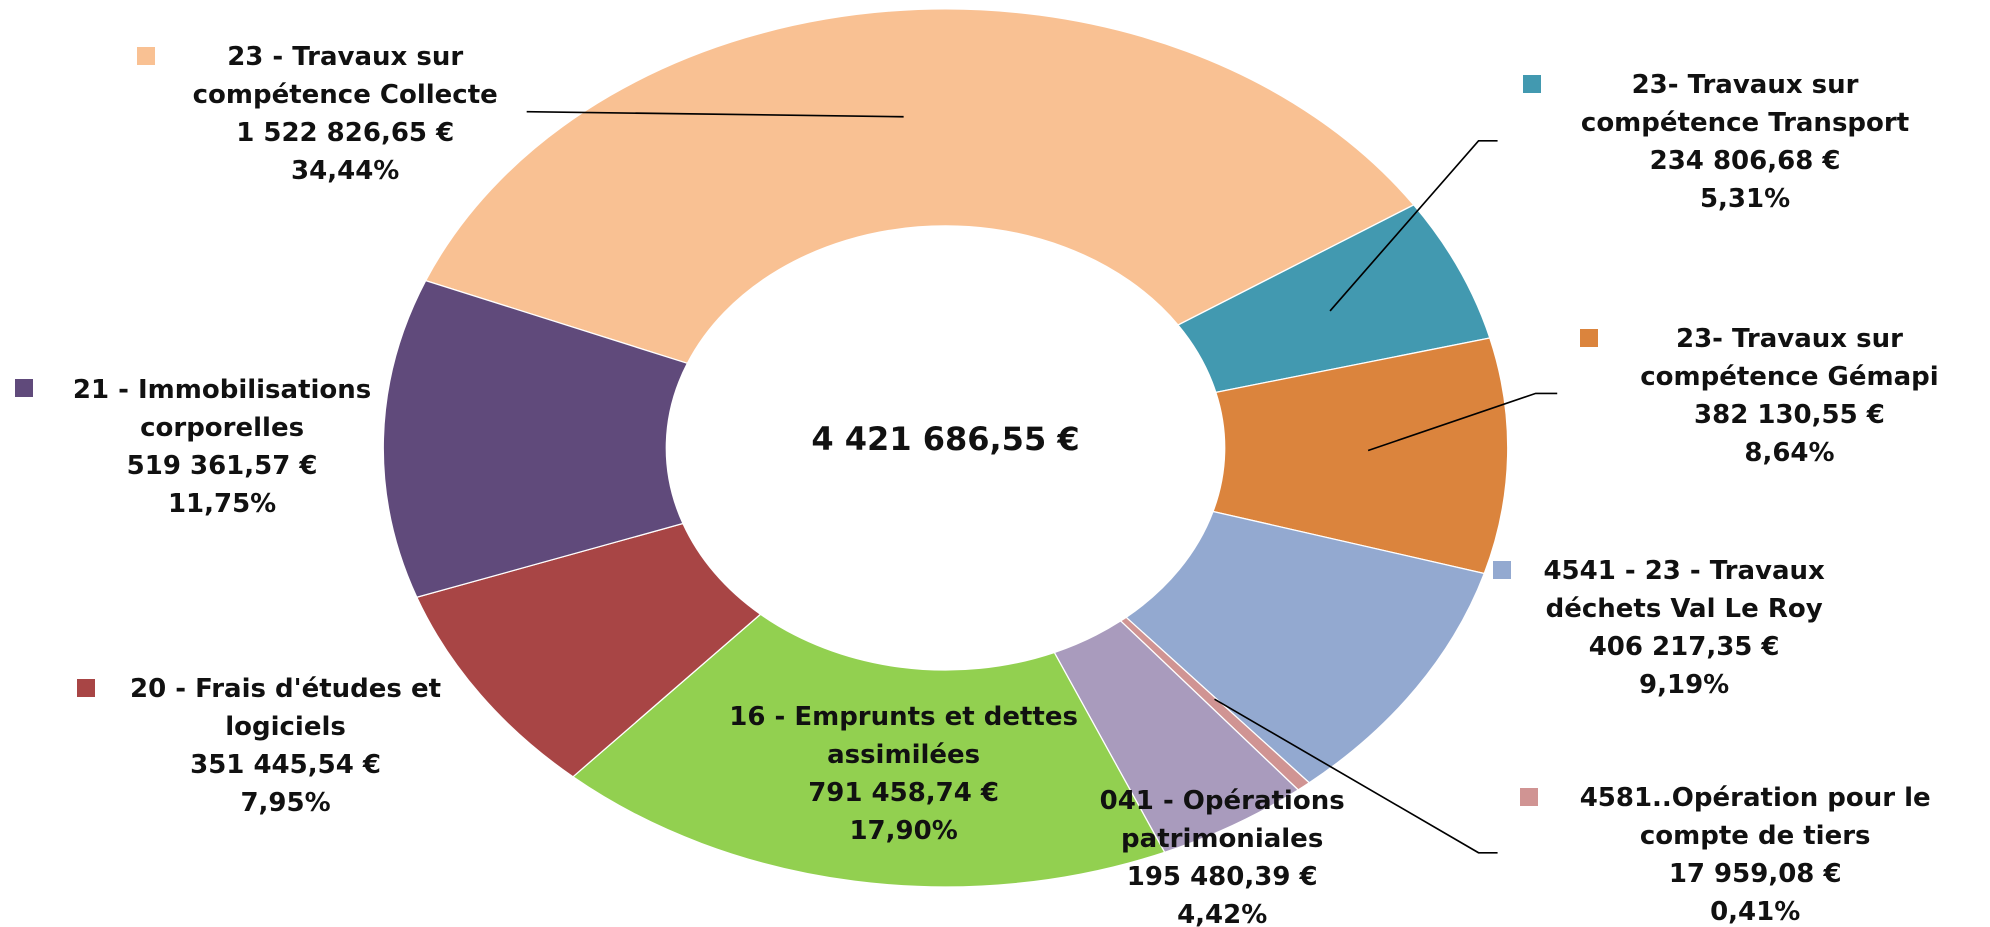  What do you see at coordinates (285, 765) in the screenshot?
I see `label-amount: 351 445,54 €` at bounding box center [285, 765].